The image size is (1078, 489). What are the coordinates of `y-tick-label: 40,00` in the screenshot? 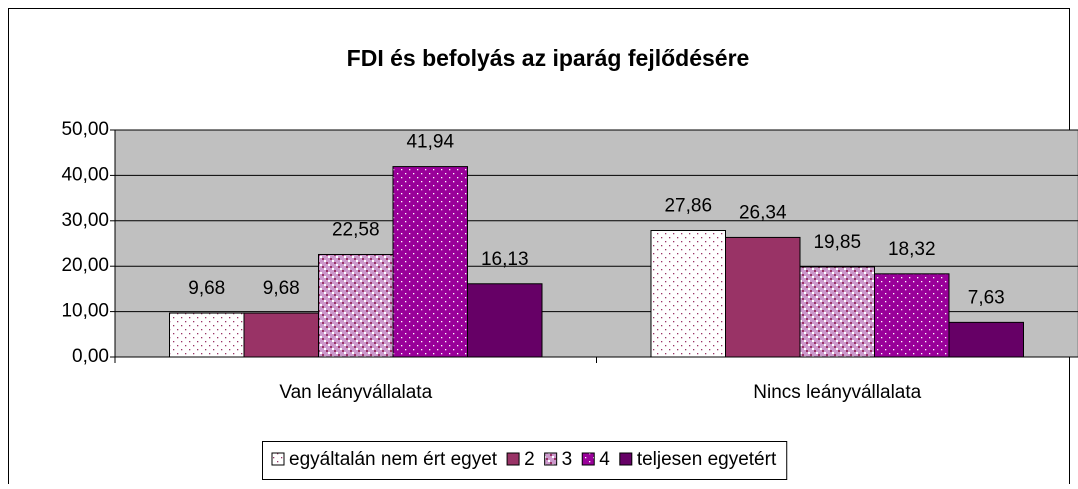 It's located at (85, 174).